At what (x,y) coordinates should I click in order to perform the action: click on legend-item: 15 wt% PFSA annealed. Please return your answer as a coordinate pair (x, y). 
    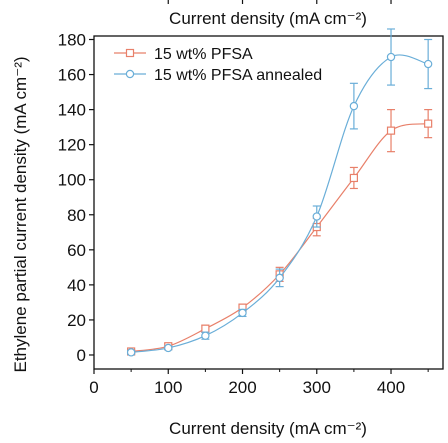
    Looking at the image, I should click on (218, 75).